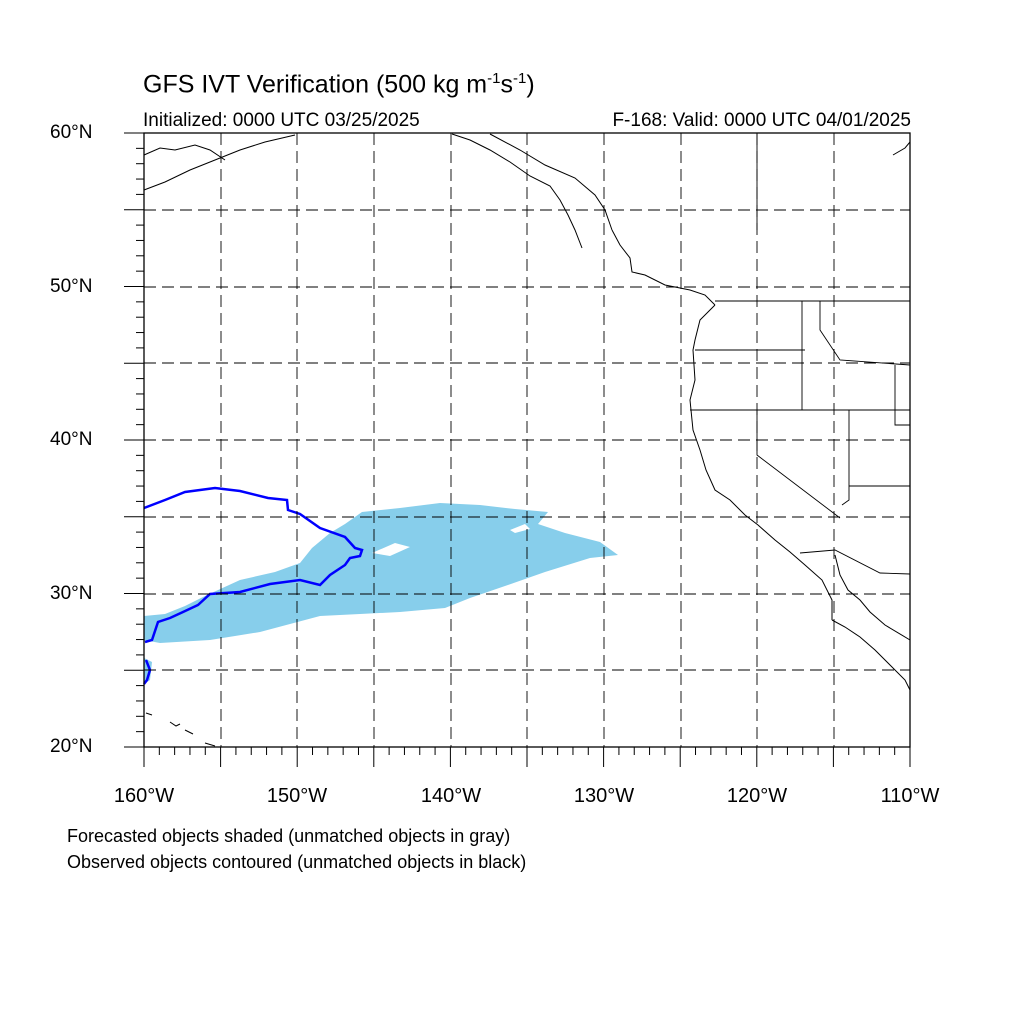 The width and height of the screenshot is (1024, 1024). Describe the element at coordinates (855, 562) in the screenshot. I see `mexico-border` at that location.